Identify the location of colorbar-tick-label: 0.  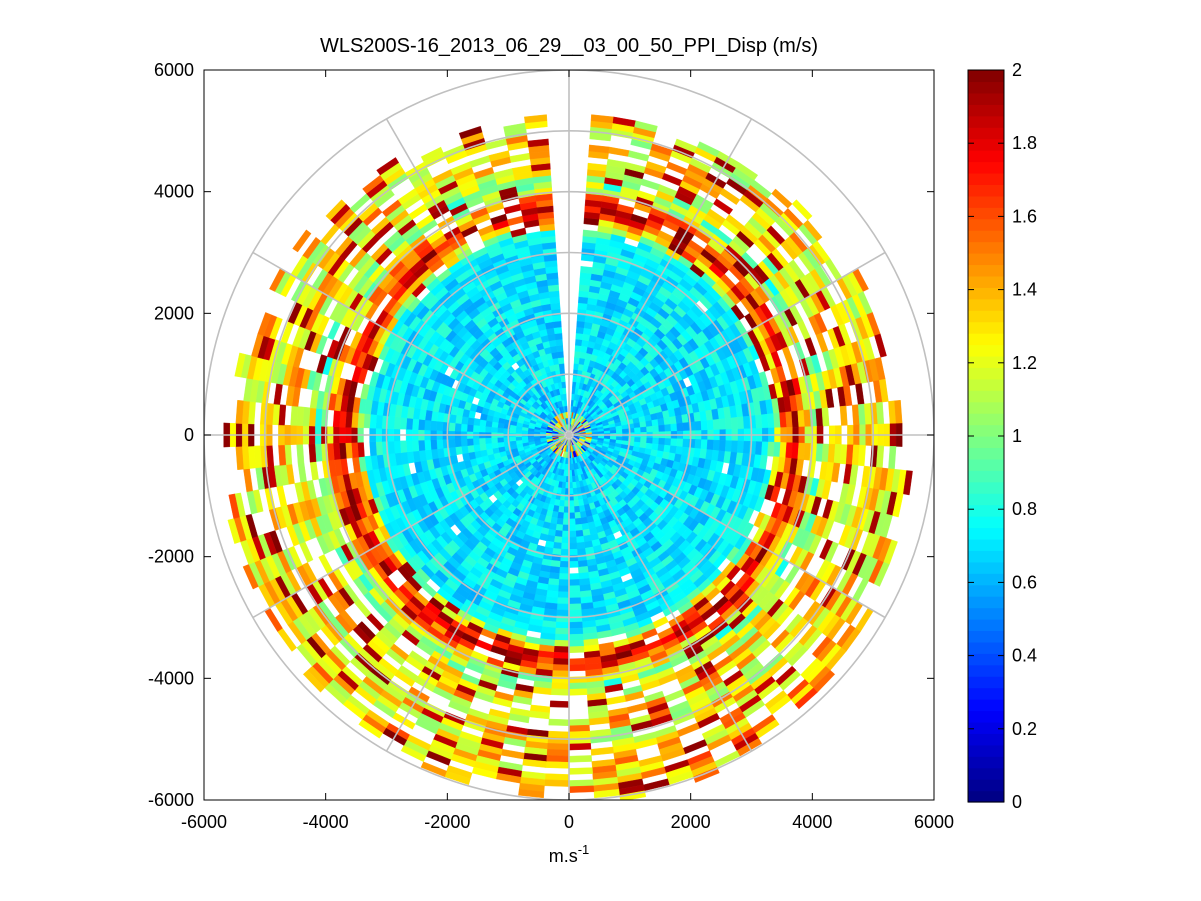
(1017, 802).